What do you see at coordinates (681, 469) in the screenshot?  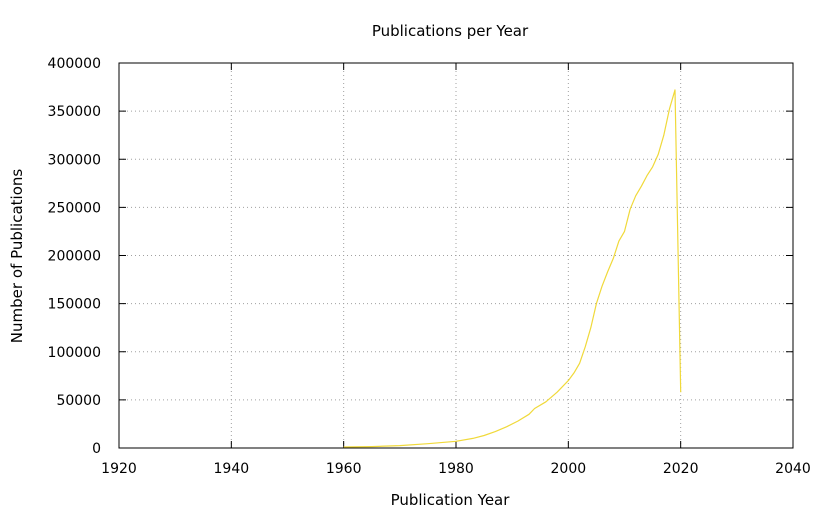 I see `x-tick-label: 2020` at bounding box center [681, 469].